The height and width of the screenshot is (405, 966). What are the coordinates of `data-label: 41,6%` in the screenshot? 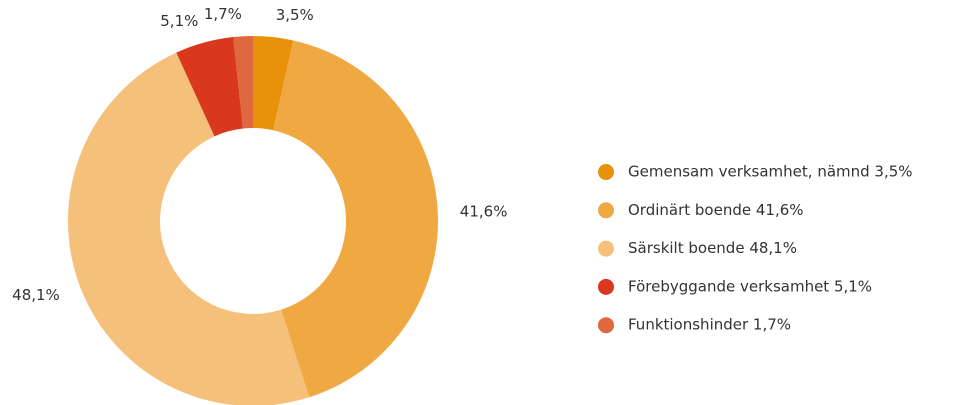 It's located at (484, 211).